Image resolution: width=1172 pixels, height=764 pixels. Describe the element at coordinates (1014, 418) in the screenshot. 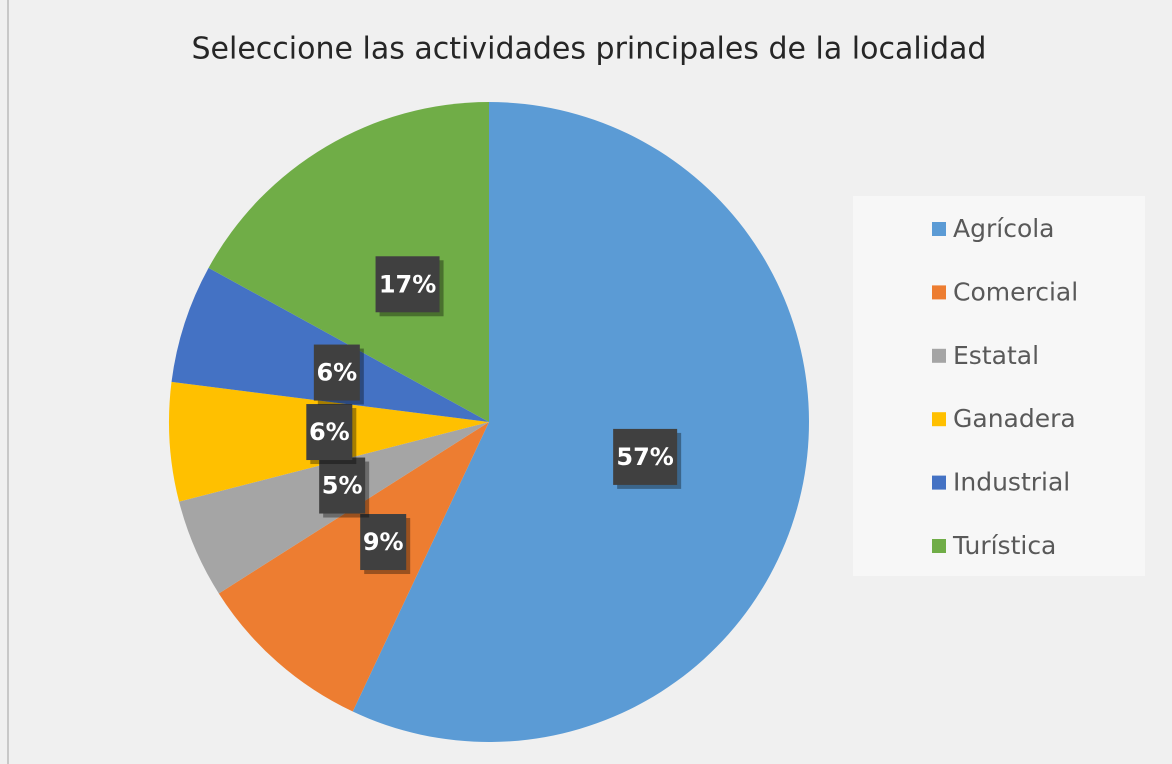

I see `legend-label: Ganadera` at that location.